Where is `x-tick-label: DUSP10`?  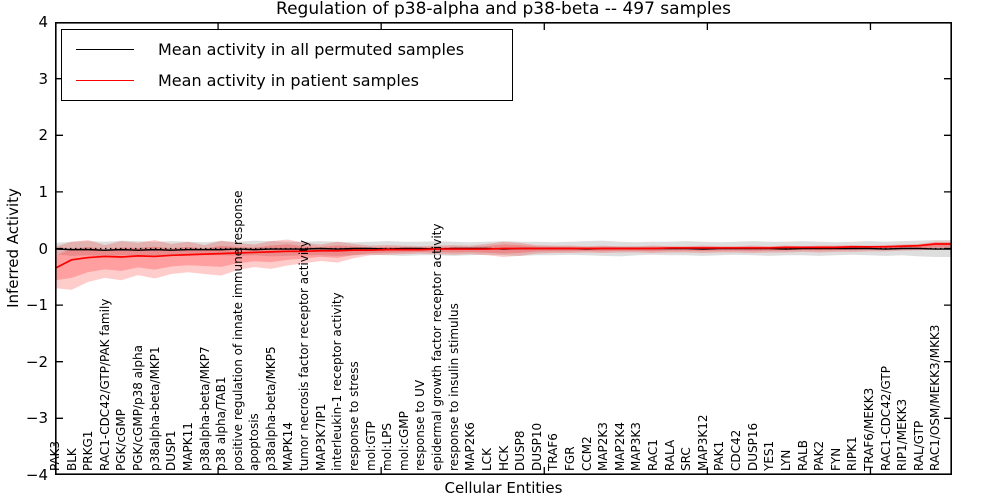
x-tick-label: DUSP10 is located at coordinates (536, 446).